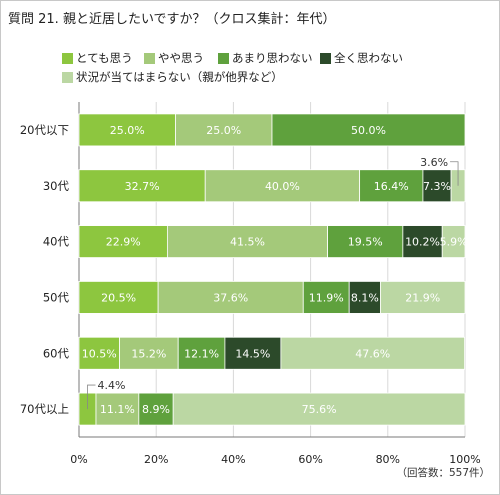 Image resolution: width=500 pixels, height=495 pixels. Describe the element at coordinates (368, 58) in the screenshot. I see `legend-label-3: 全く思わない` at that location.